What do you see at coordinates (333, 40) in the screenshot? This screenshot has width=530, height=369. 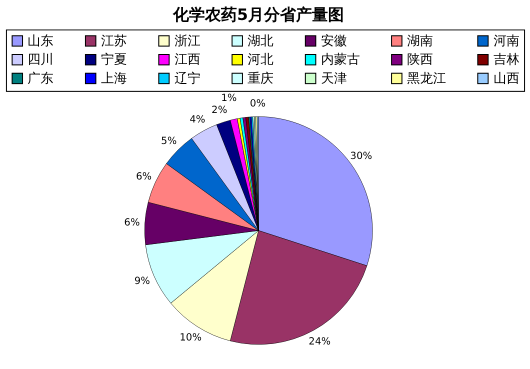 I see `legend-label: 安徽` at bounding box center [333, 40].